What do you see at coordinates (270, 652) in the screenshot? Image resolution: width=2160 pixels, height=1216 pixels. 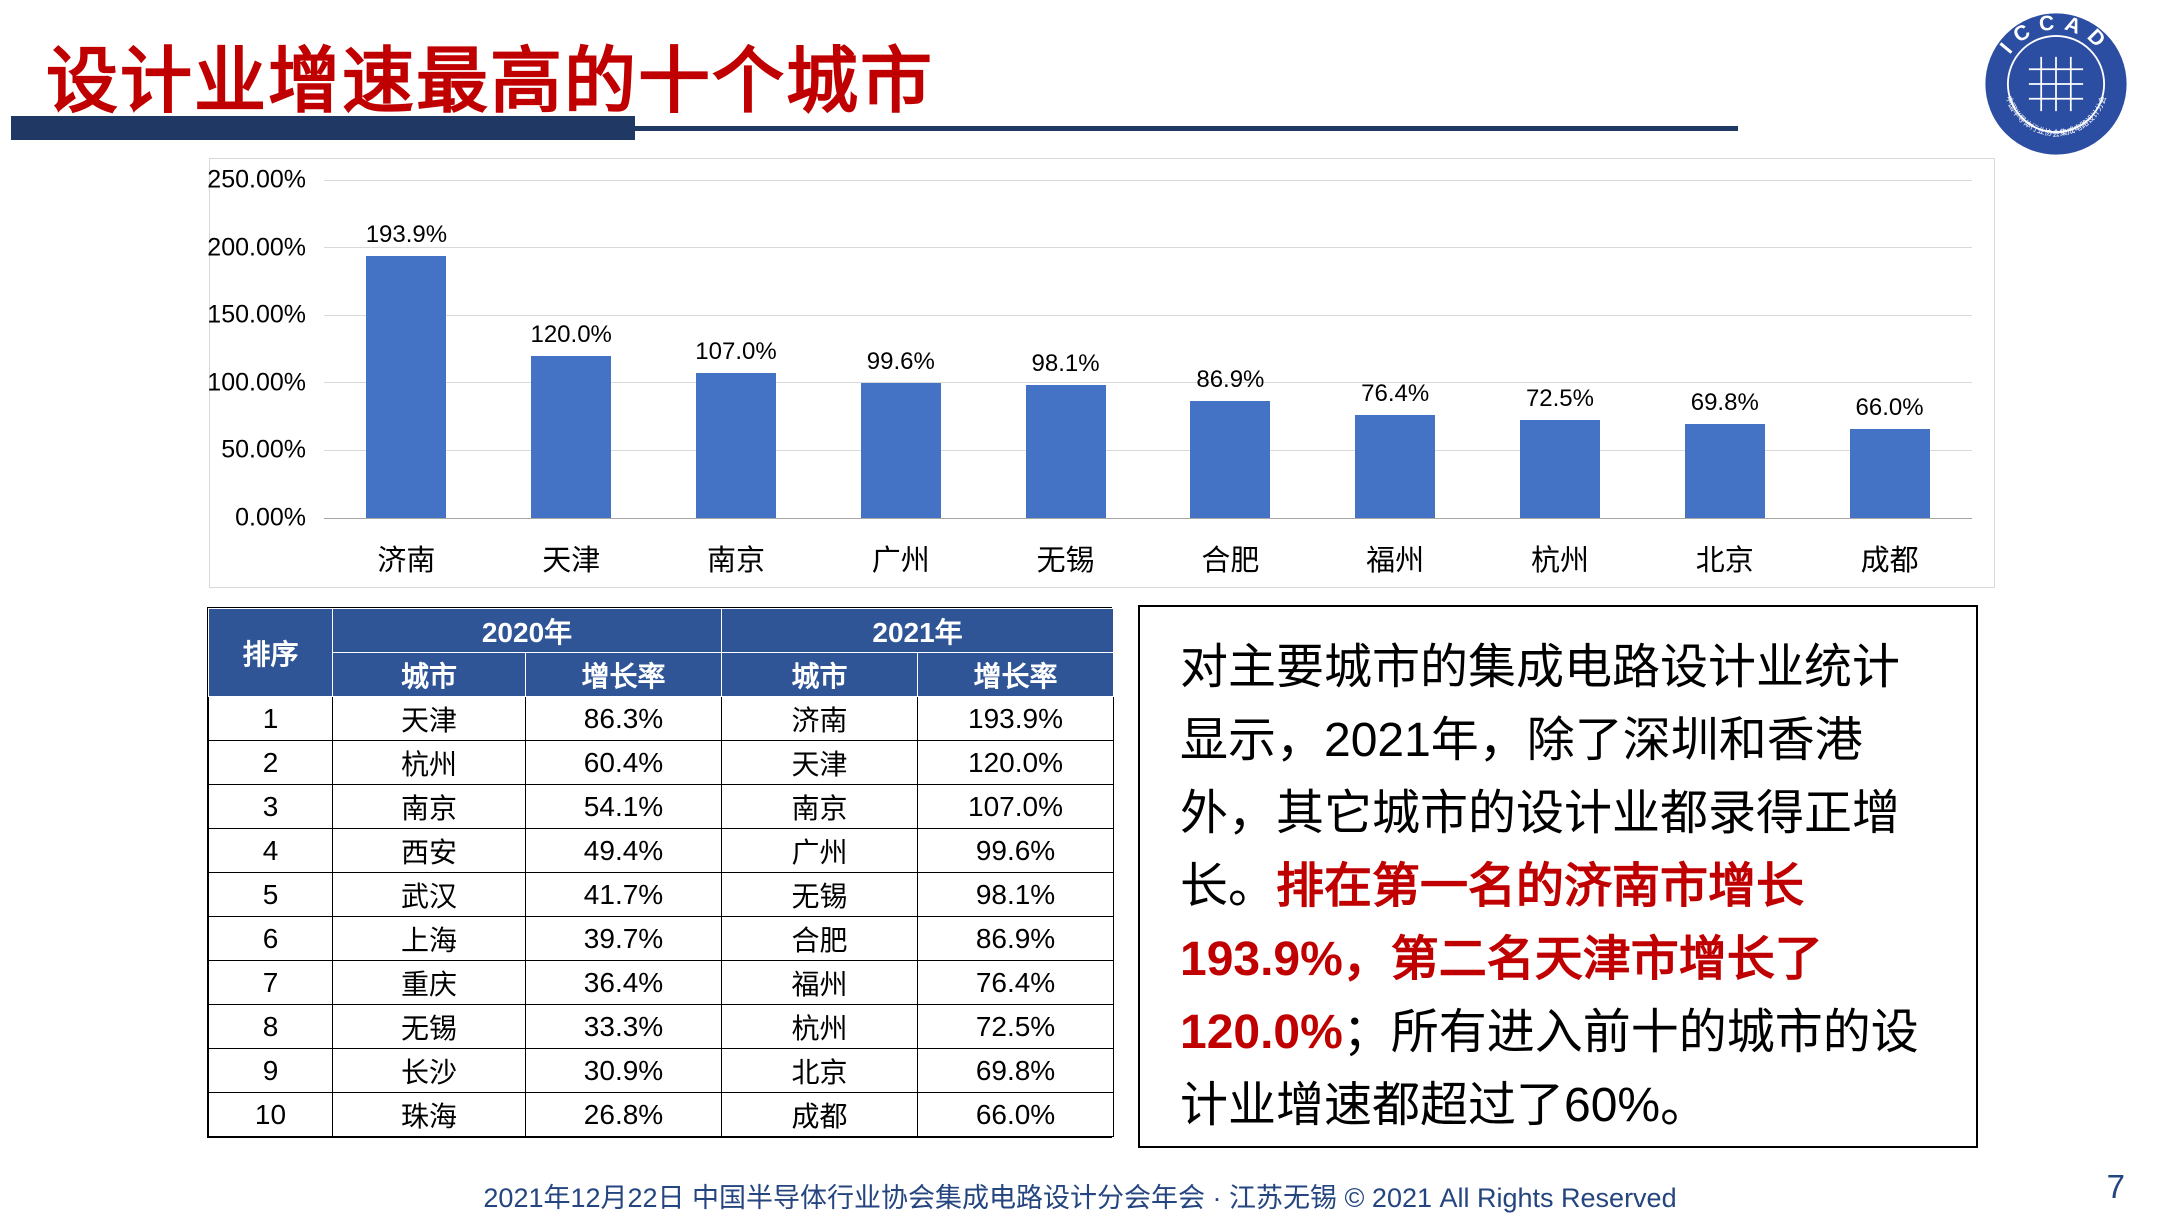 I see `header-rank: 排序` at bounding box center [270, 652].